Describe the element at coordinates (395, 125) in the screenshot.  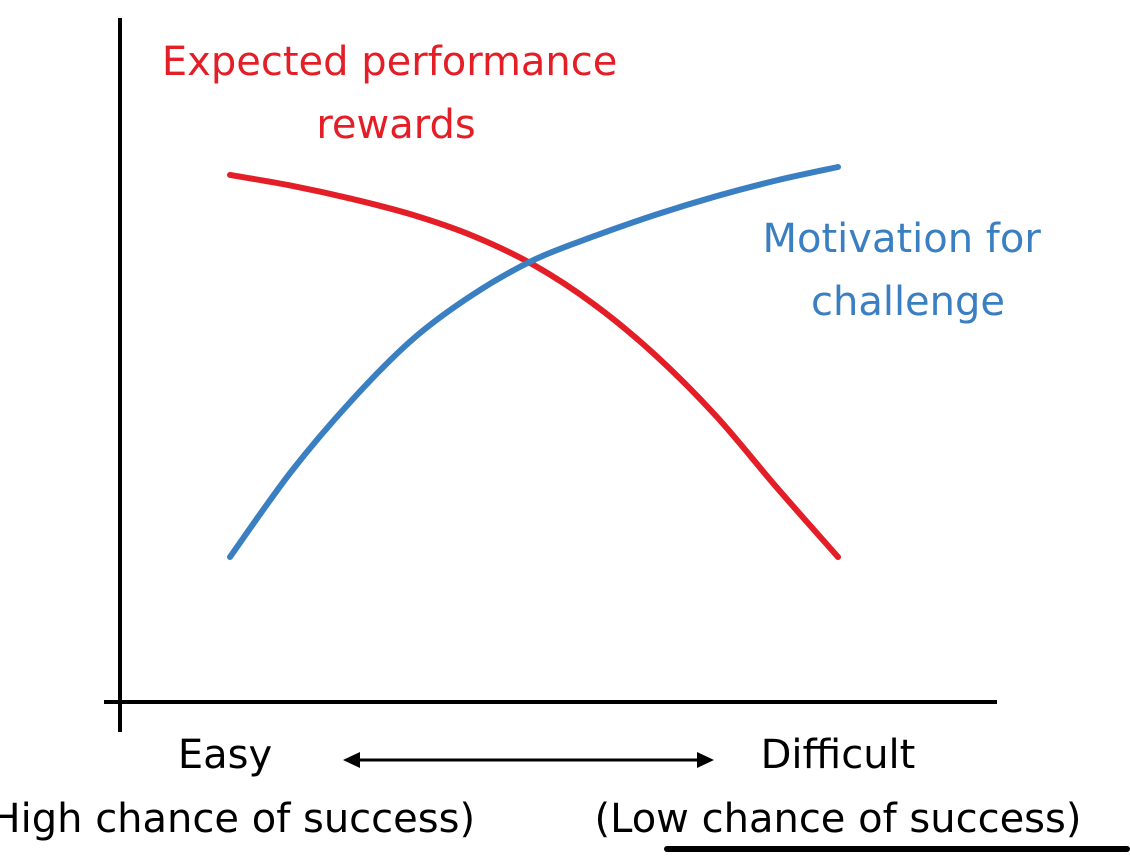
I see `series-label-rewards-line2: rewards` at that location.